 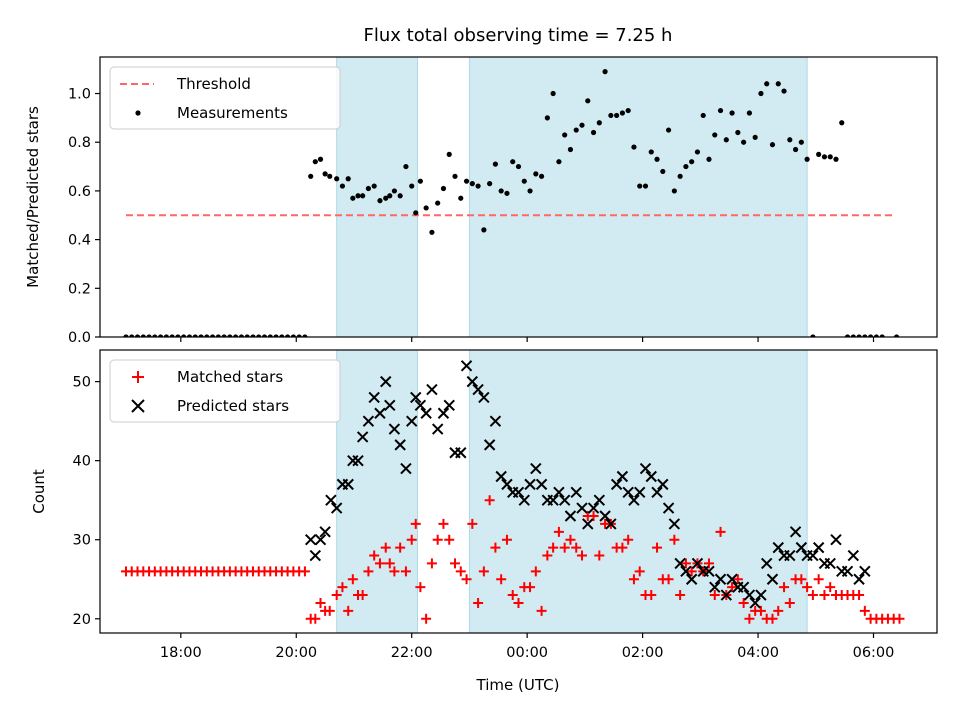 I want to click on y-tick-label: 30, so click(x=82, y=541).